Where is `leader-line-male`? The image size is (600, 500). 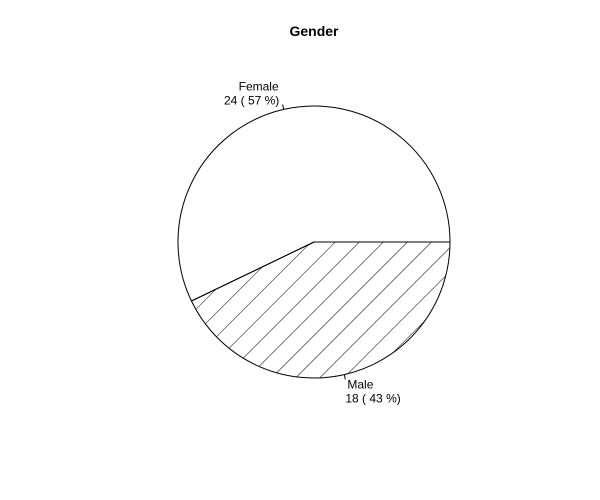
leader-line-male is located at coordinates (344, 377).